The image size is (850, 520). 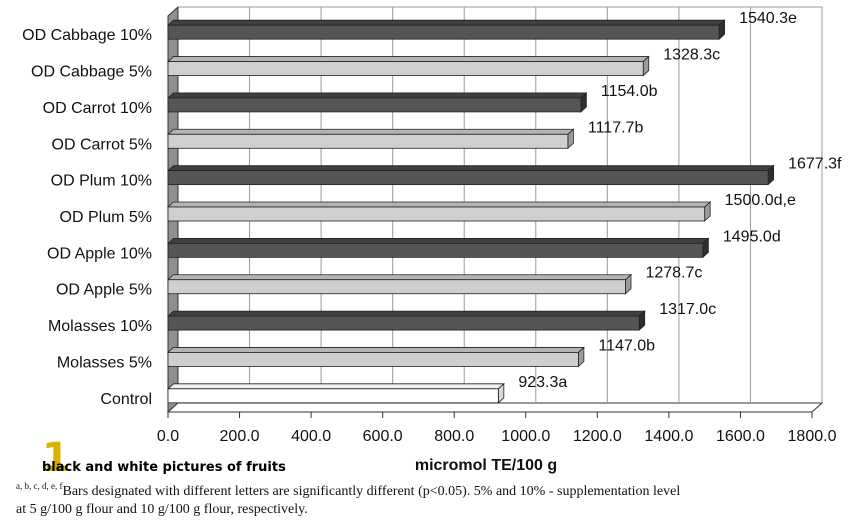 What do you see at coordinates (629, 91) in the screenshot?
I see `data-label: 1154.0b` at bounding box center [629, 91].